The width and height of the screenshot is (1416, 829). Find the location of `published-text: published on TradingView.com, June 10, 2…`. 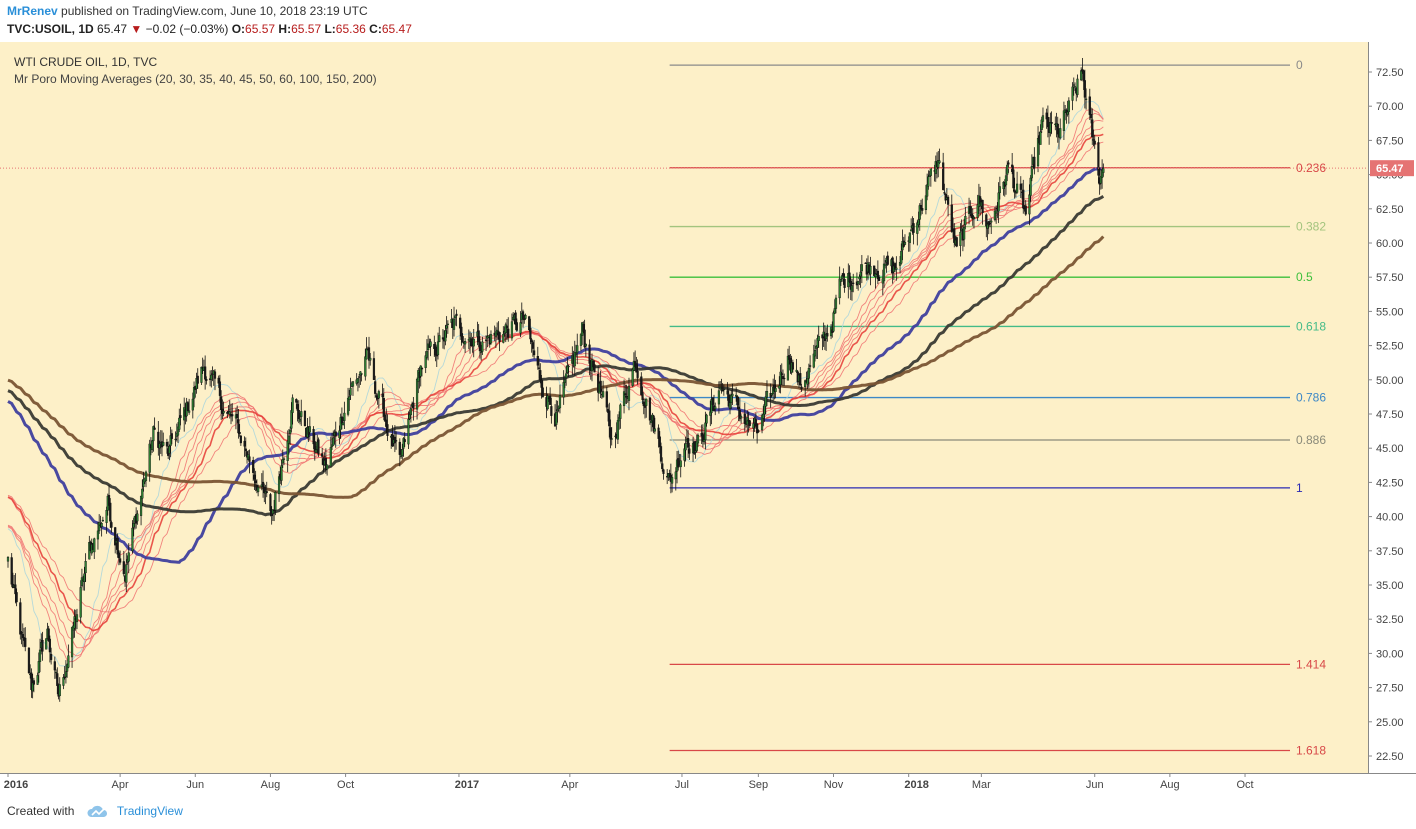

published-text: published on TradingView.com, June 10, 2… is located at coordinates (214, 11).